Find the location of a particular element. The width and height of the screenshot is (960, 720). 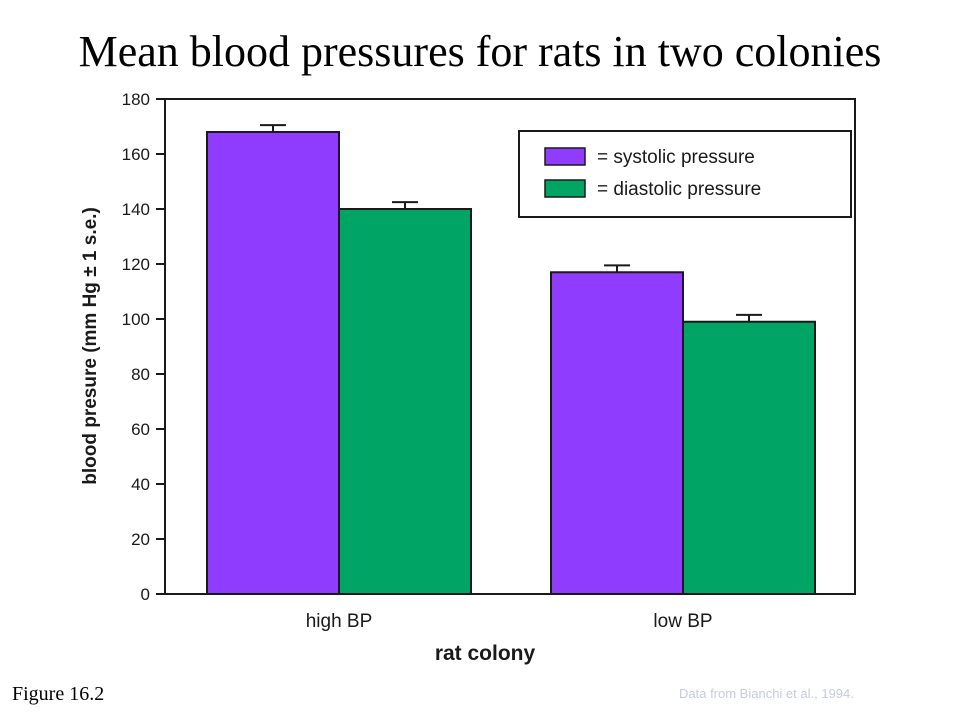

y-tick-label: 40 is located at coordinates (140, 484).